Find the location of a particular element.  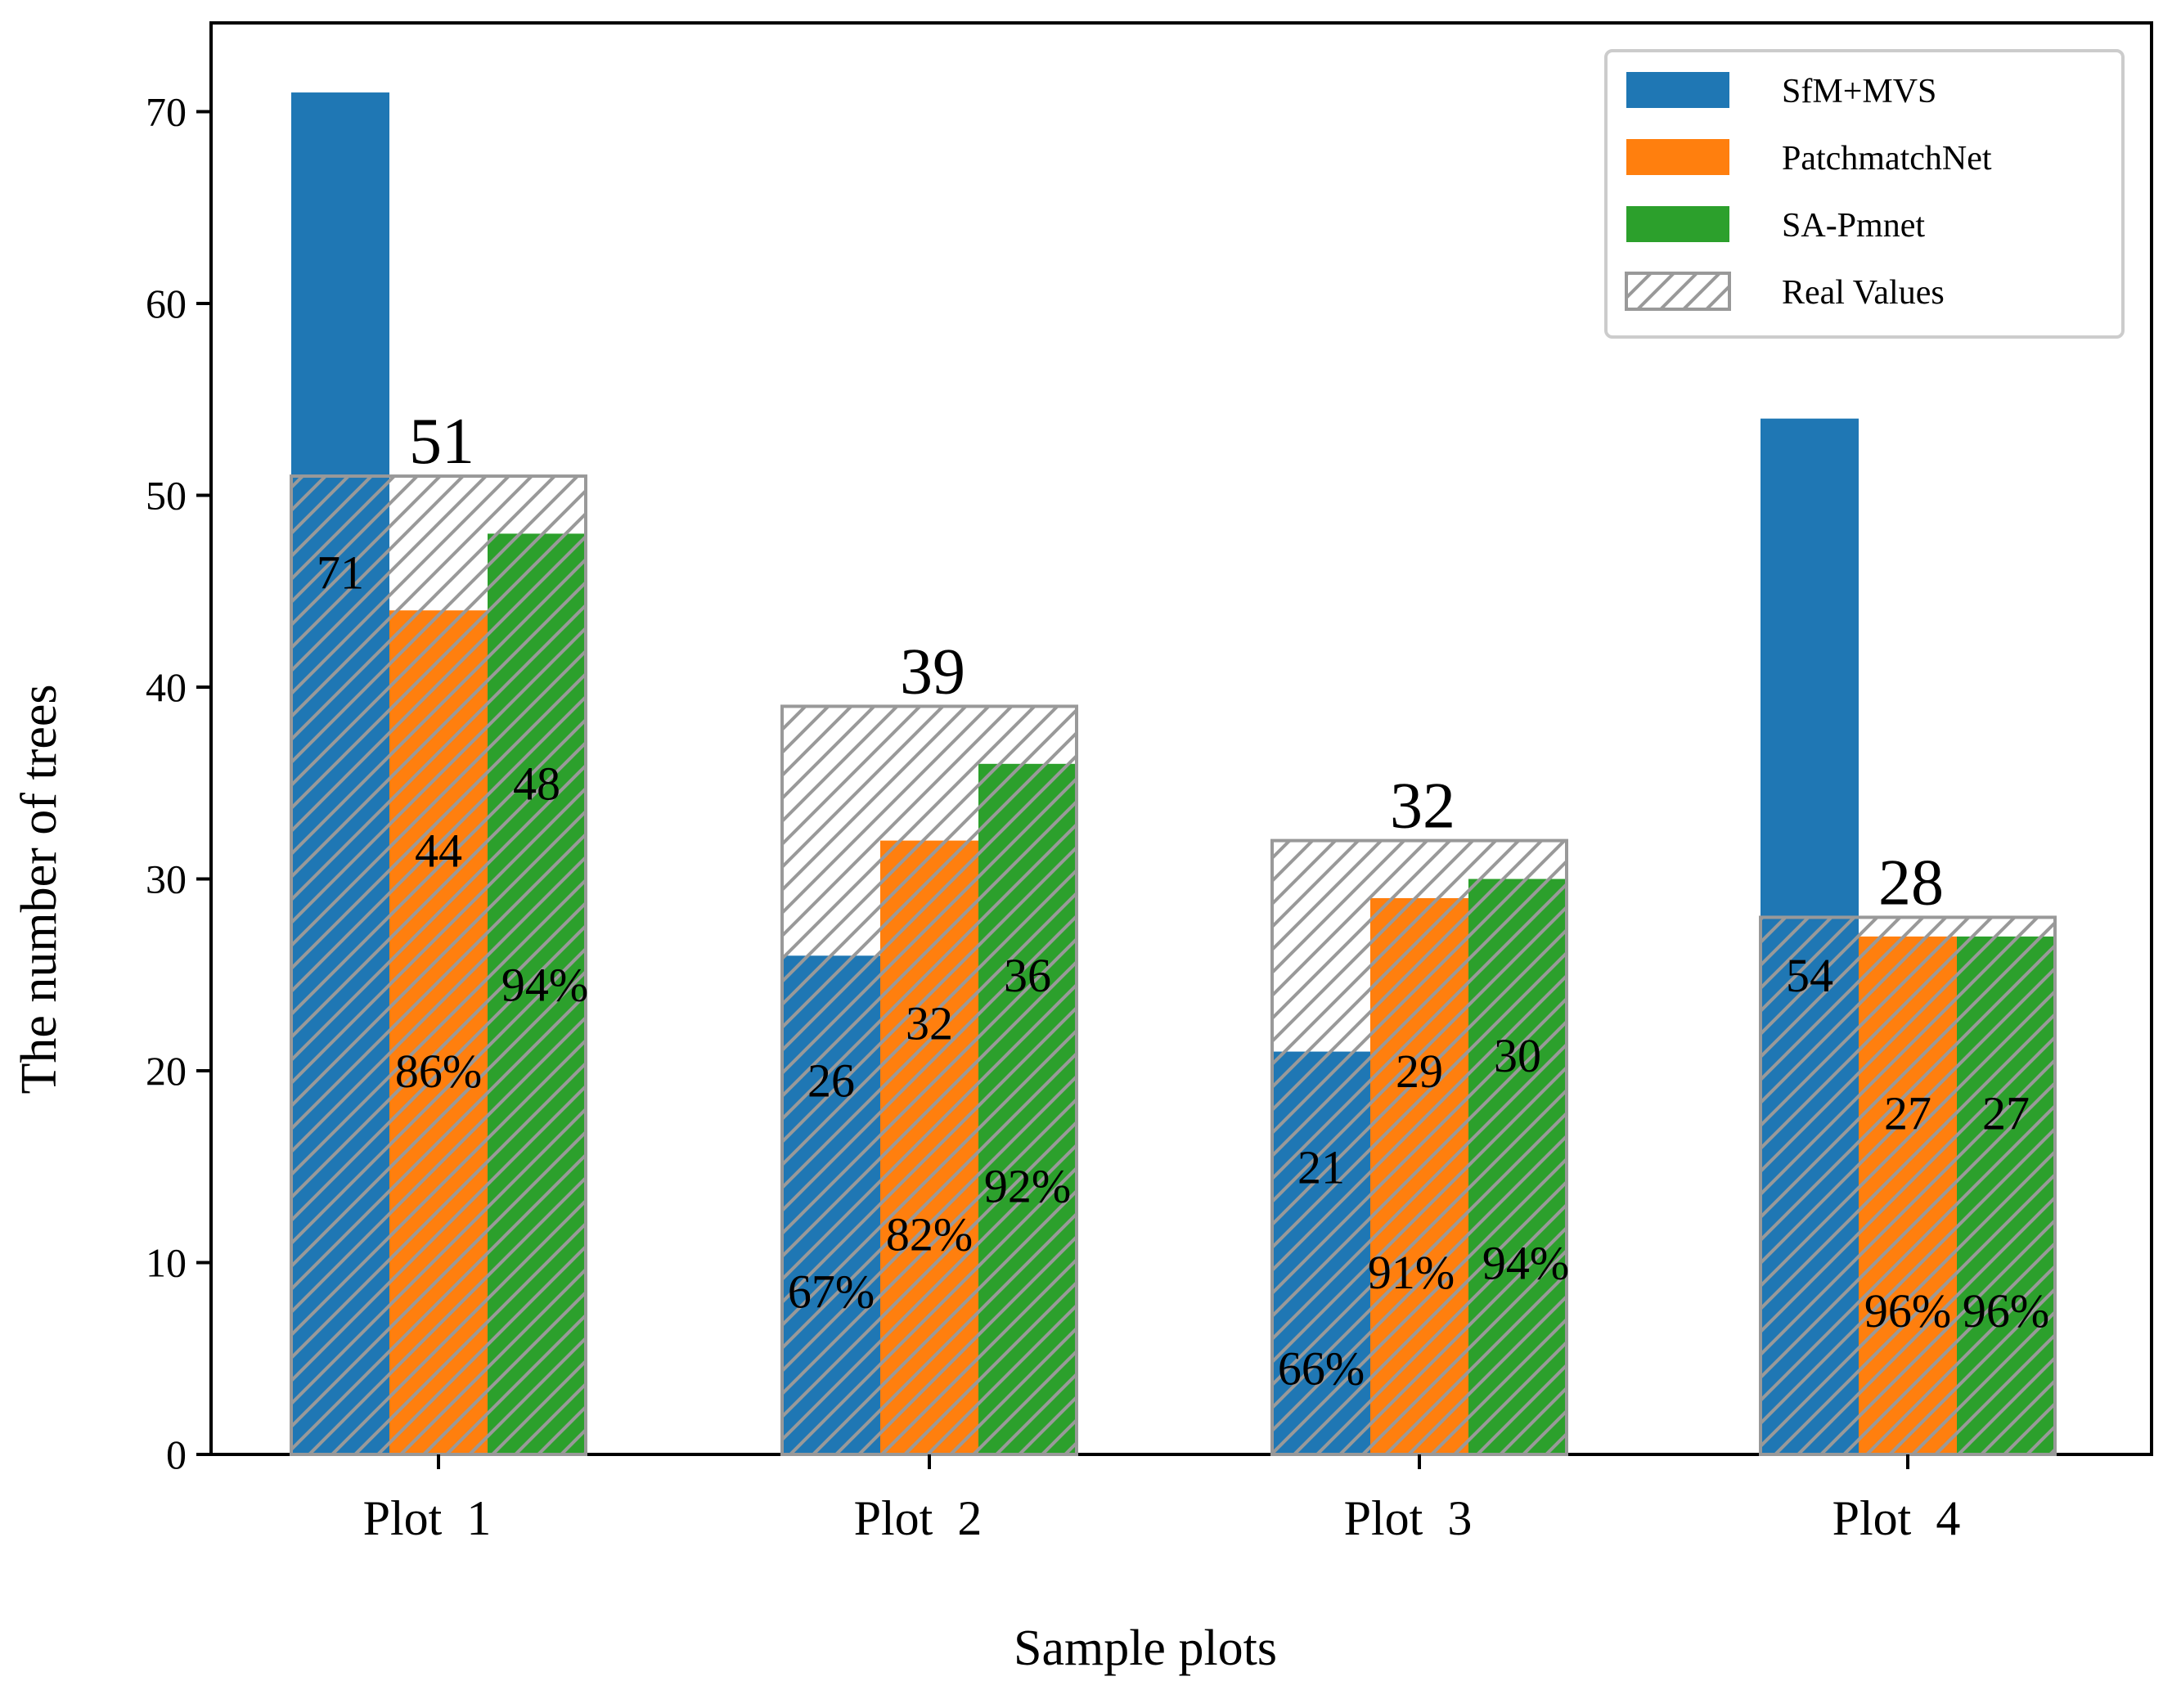

real-value-label-2: 39 is located at coordinates (932, 672).